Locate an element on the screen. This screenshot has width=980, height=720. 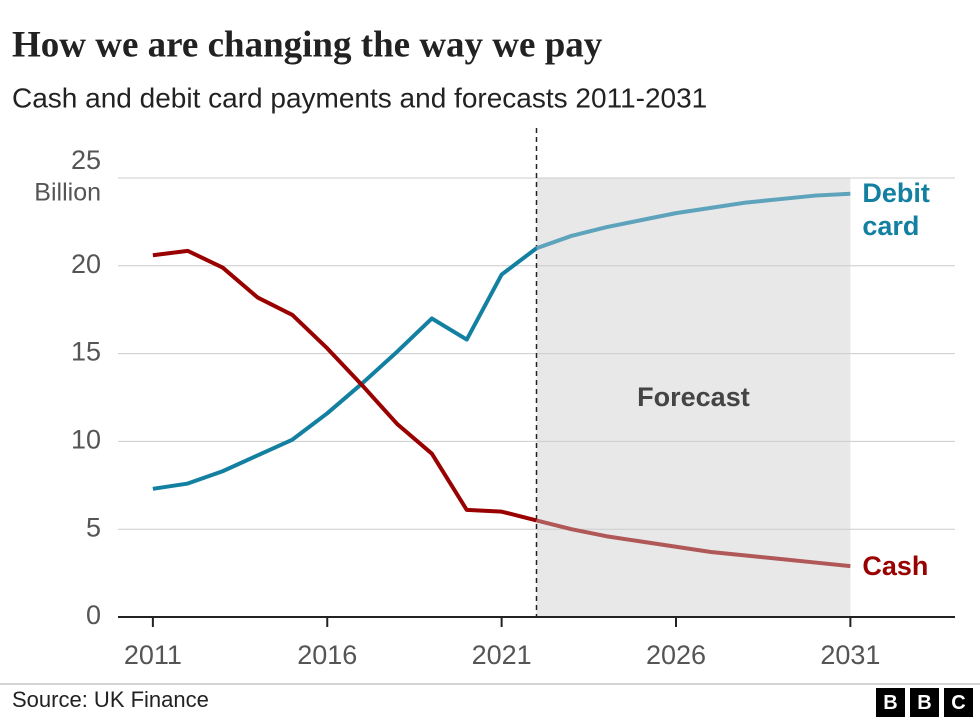
logo-letter: C is located at coordinates (958, 703).